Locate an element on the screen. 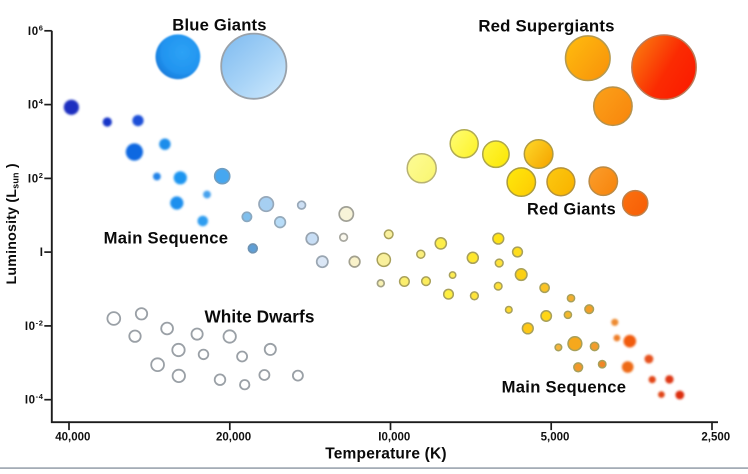 The image size is (748, 474). svg-text: Luminosity (Lsun ) is located at coordinates (12, 223).